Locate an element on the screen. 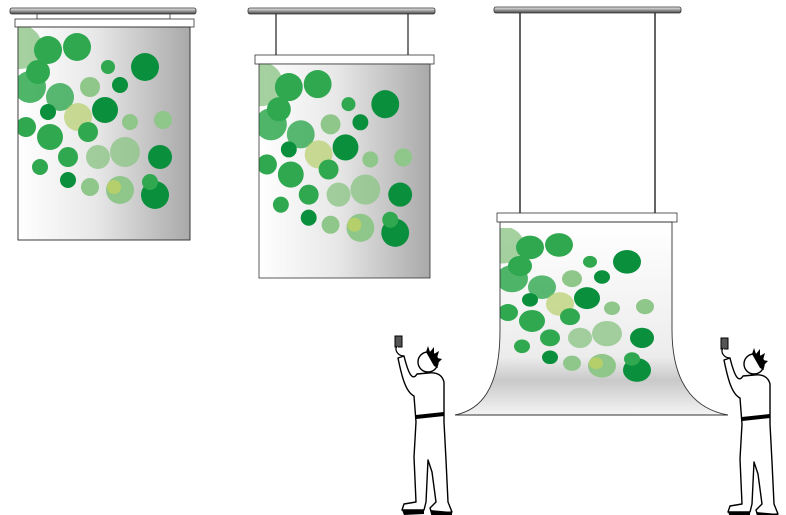  screen-lowered is located at coordinates (341, 143).